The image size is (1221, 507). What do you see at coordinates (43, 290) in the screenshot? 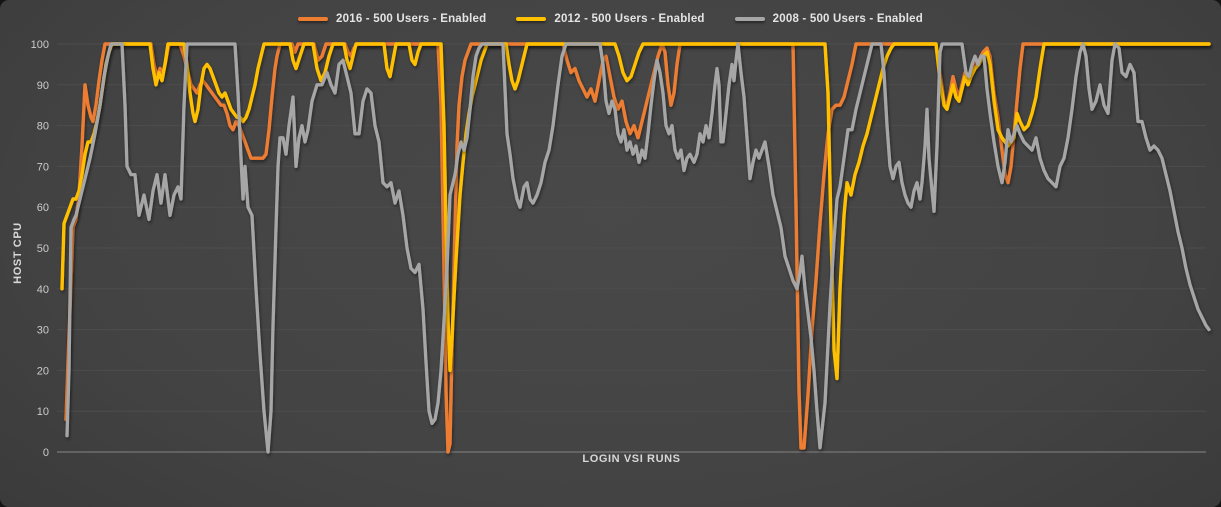
I see `y-tick-label: 40` at bounding box center [43, 290].